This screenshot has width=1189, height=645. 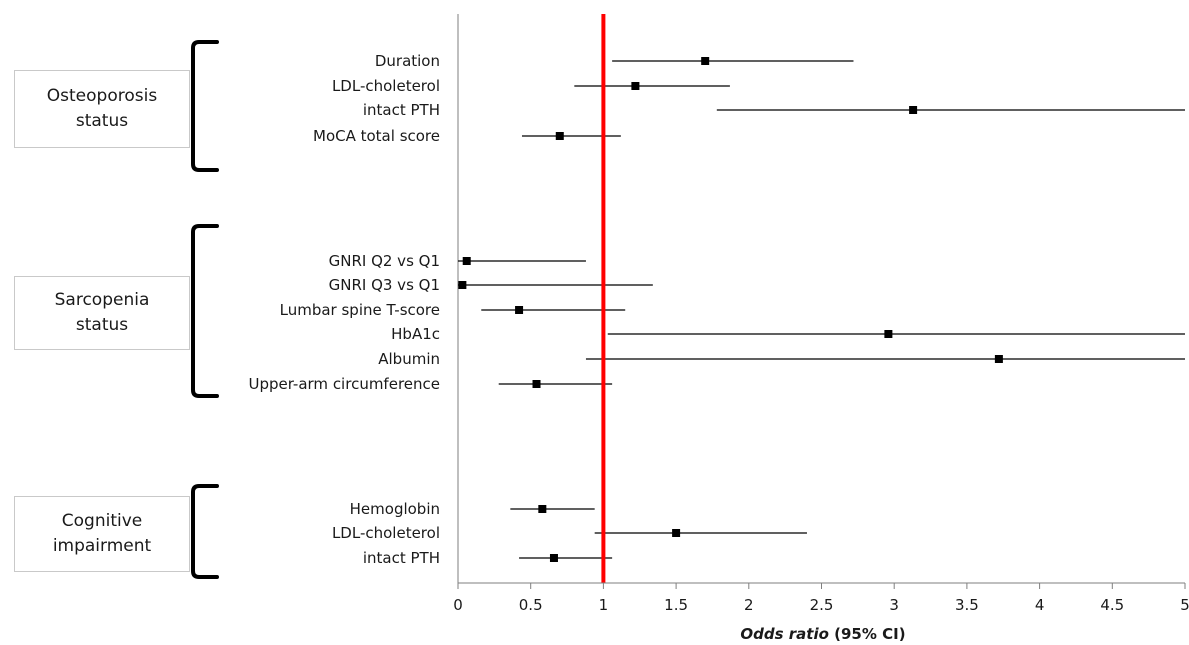 What do you see at coordinates (491, 285) in the screenshot?
I see `forest-row: GNRI Q3 vs Q1` at bounding box center [491, 285].